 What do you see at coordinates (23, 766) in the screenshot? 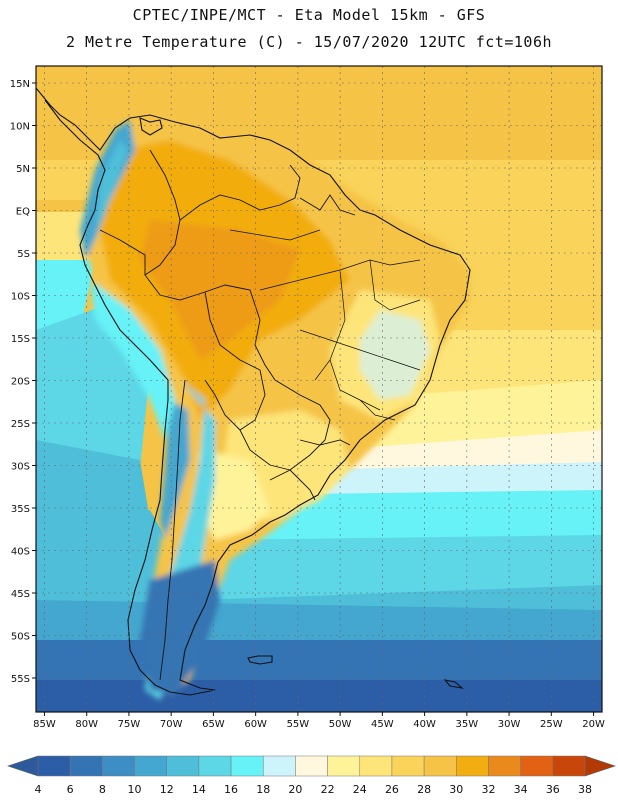
I see `colorbar-left-arrow` at bounding box center [23, 766].